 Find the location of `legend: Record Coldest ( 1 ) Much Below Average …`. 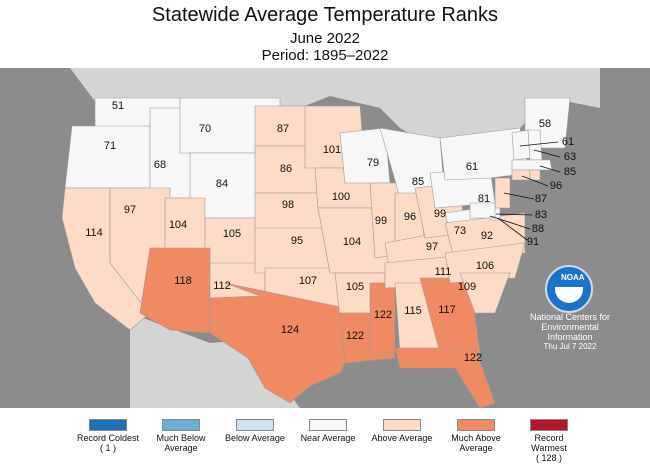

legend: Record Coldest ( 1 ) Much Below Average … is located at coordinates (325, 447).